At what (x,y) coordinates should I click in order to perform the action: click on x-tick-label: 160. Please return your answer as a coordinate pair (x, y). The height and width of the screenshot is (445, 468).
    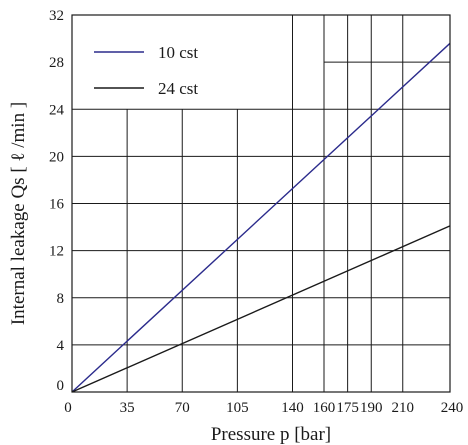
    Looking at the image, I should click on (324, 408).